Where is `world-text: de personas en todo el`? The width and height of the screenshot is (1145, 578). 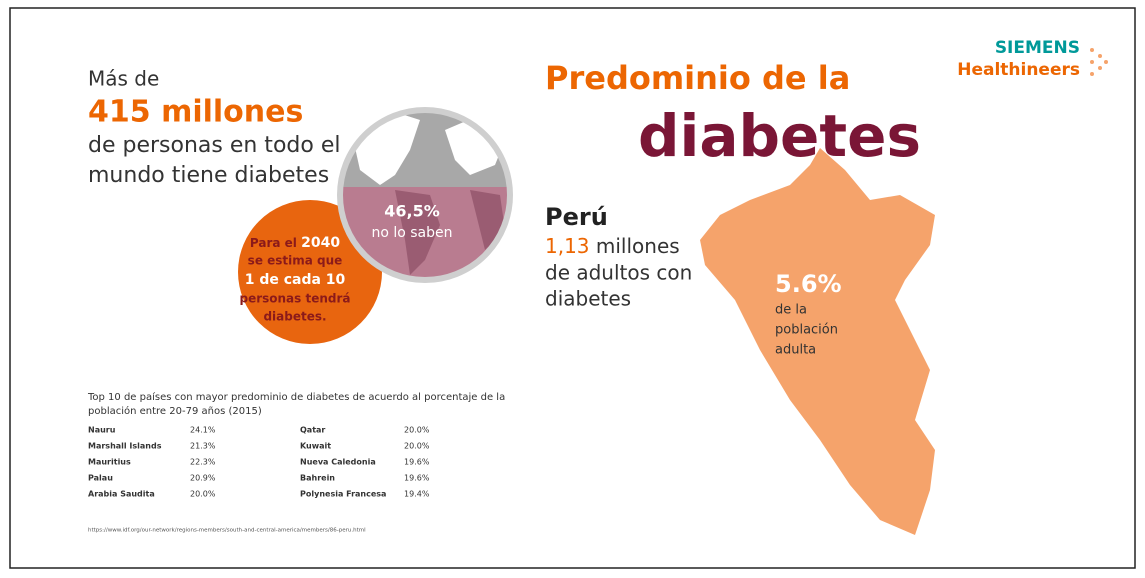
world-text: de personas en todo el is located at coordinates (214, 145).